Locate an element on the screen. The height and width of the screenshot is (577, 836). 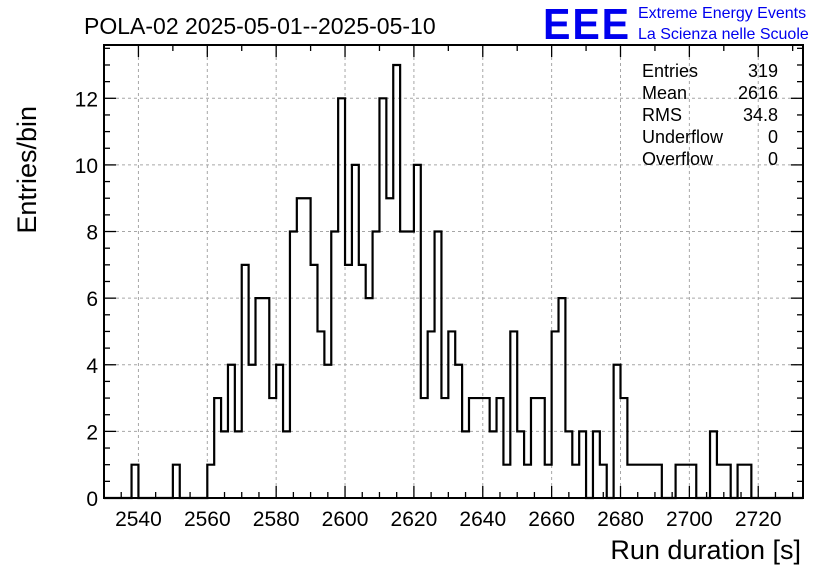
x-tick-label: 2540 is located at coordinates (138, 519).